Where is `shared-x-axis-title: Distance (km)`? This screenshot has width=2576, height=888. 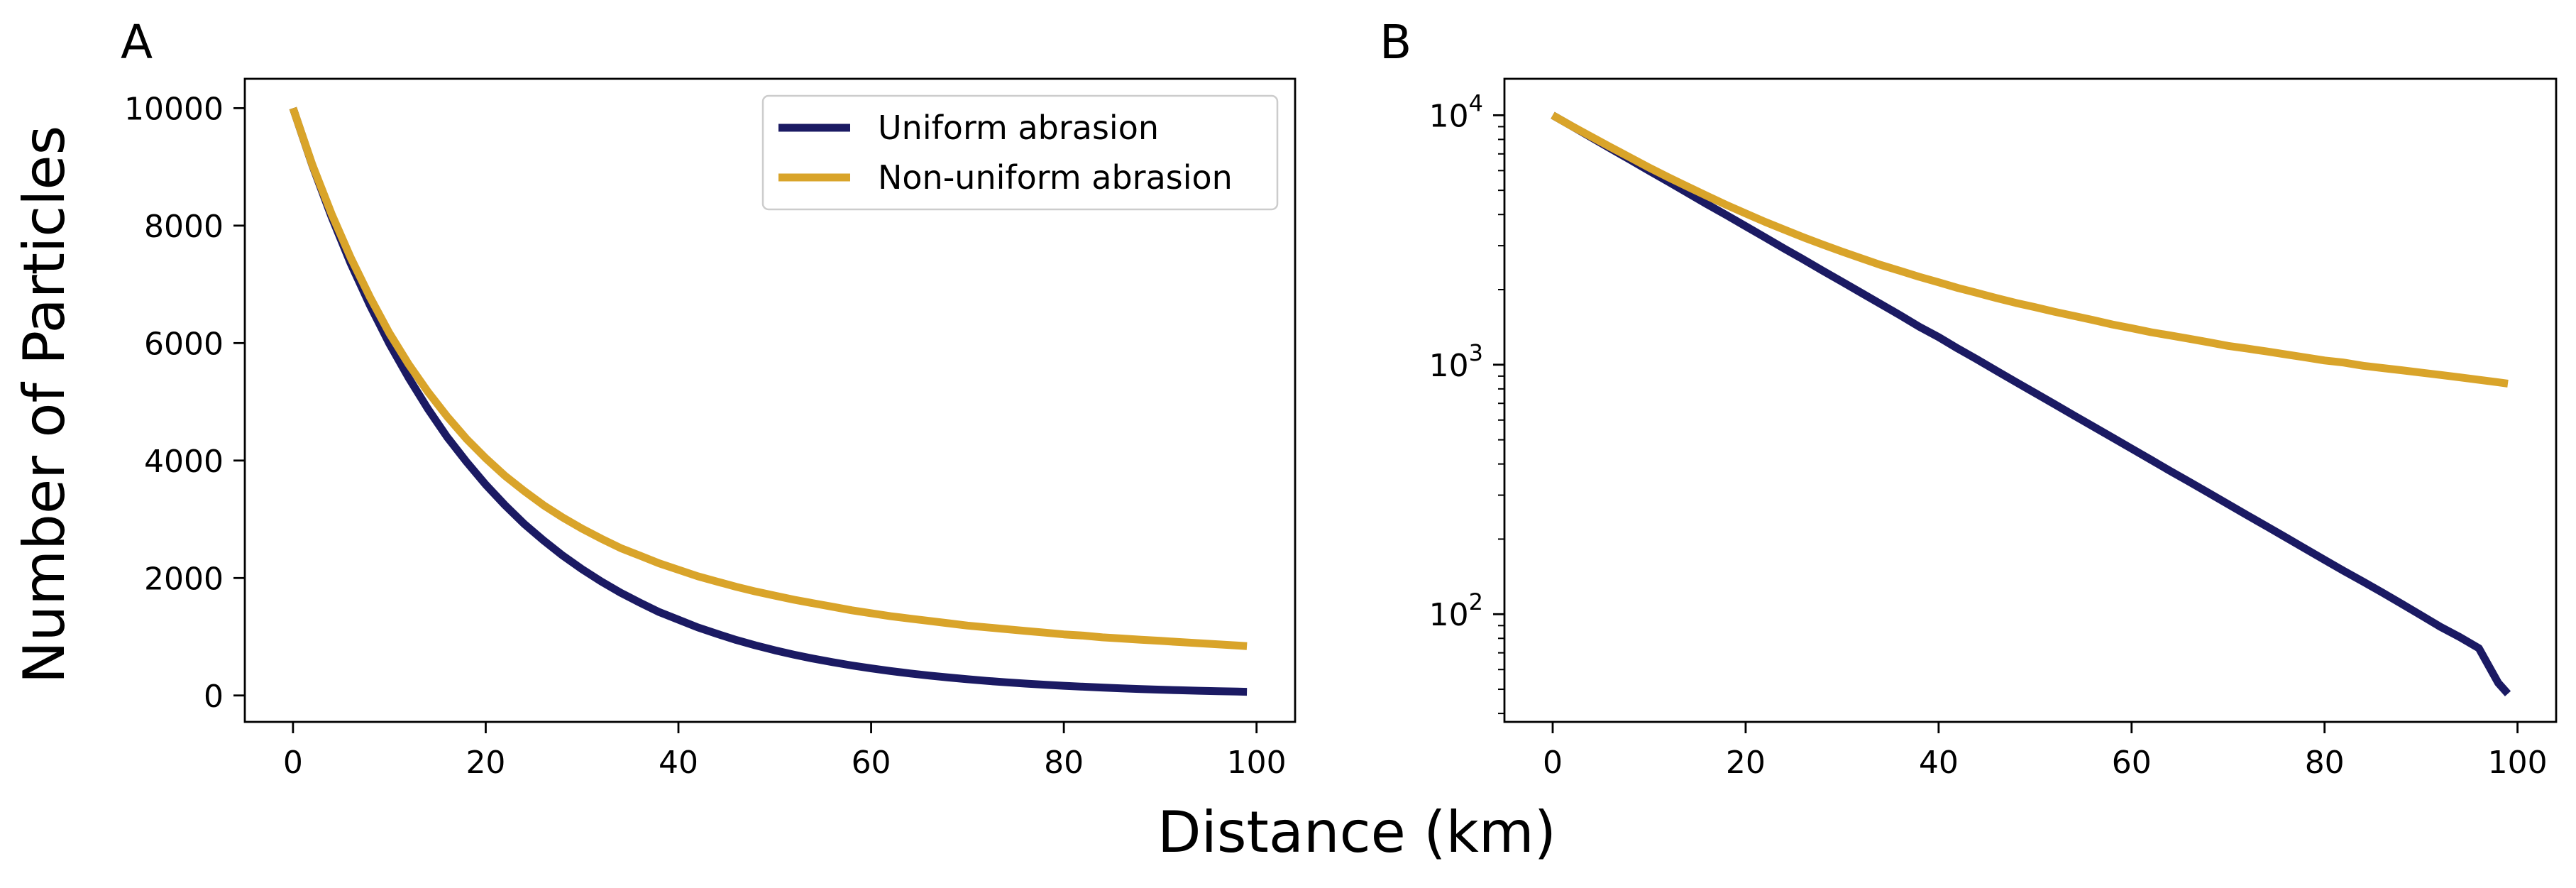 shared-x-axis-title: Distance (km) is located at coordinates (1356, 832).